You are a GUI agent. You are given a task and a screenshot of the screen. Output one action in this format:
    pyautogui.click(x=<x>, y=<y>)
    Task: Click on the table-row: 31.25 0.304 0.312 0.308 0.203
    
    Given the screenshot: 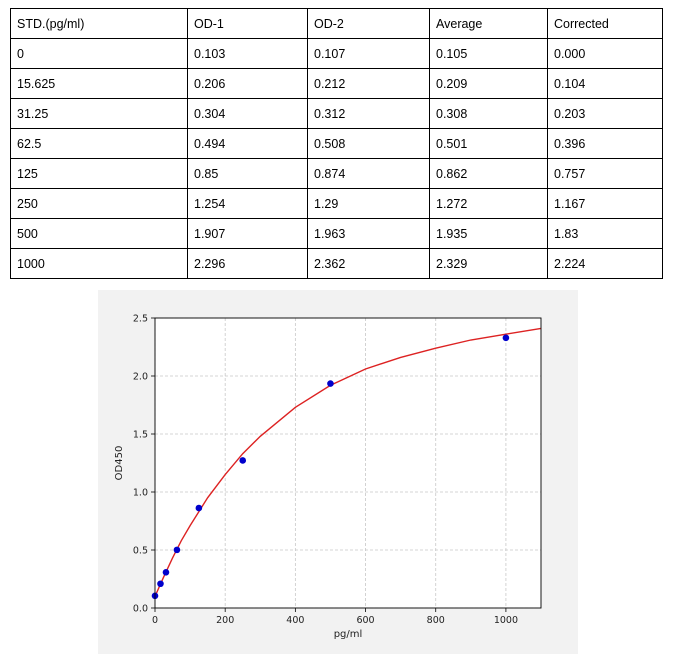 What is the action you would take?
    pyautogui.click(x=336, y=113)
    